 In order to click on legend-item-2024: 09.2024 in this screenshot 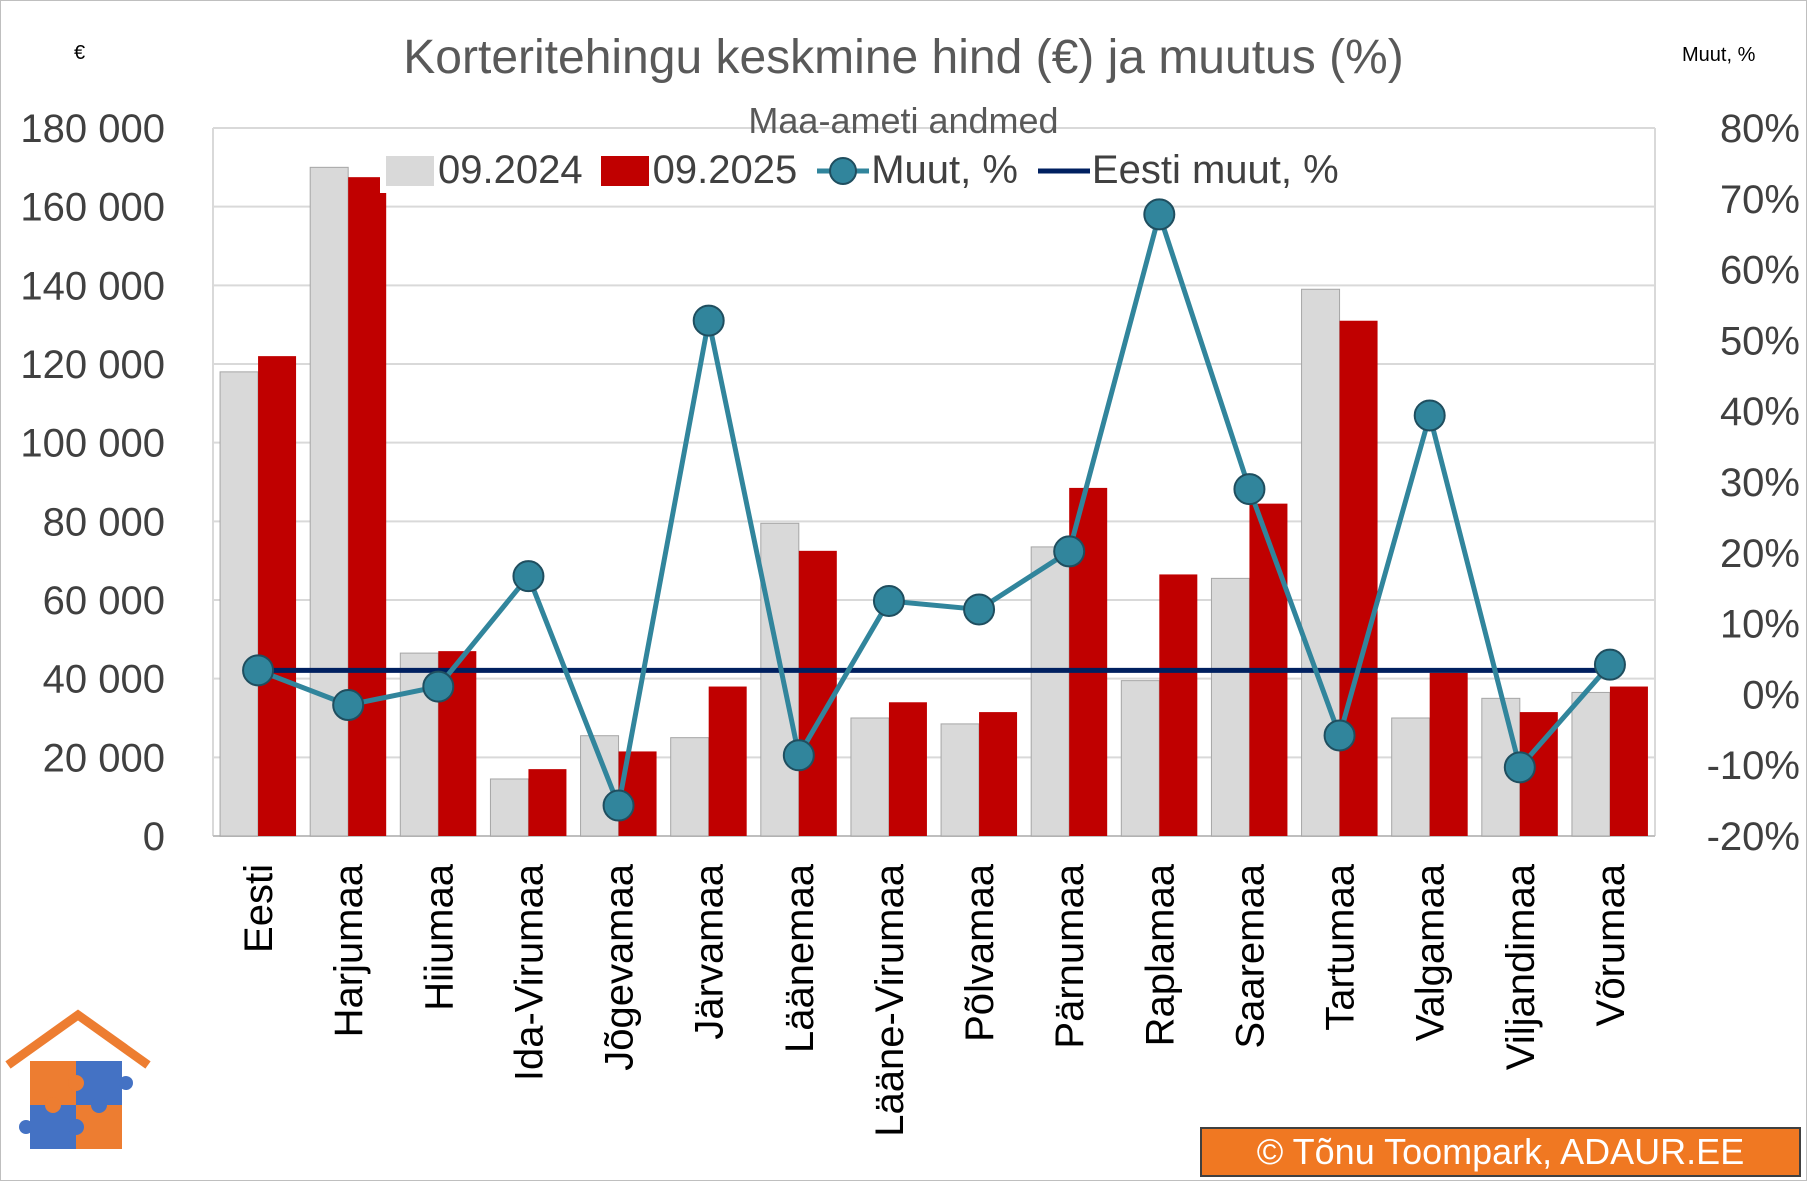, I will do `click(484, 170)`.